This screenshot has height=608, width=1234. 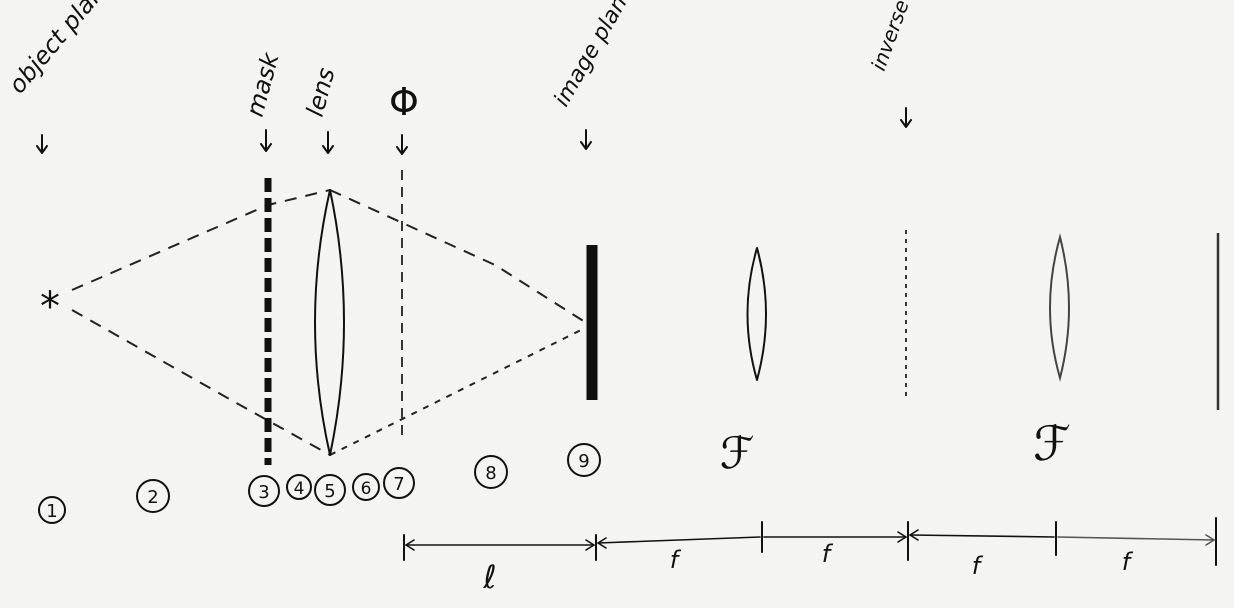 What do you see at coordinates (50, 307) in the screenshot?
I see `point-source: *` at bounding box center [50, 307].